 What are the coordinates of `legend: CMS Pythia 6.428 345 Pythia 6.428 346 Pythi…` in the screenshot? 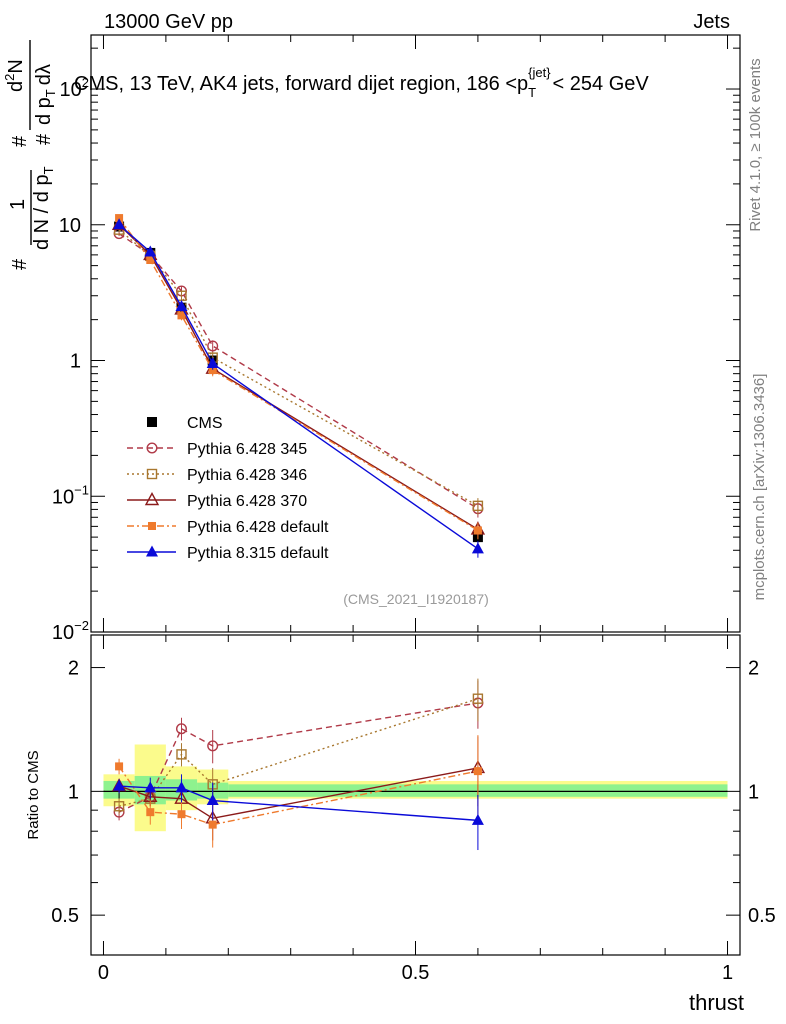 It's located at (228, 488).